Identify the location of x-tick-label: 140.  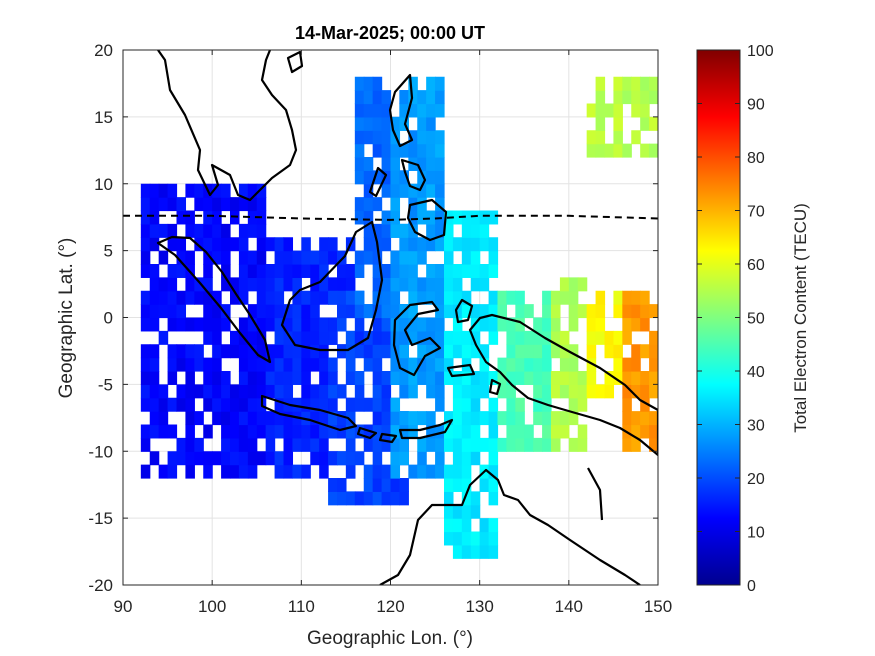
(569, 606).